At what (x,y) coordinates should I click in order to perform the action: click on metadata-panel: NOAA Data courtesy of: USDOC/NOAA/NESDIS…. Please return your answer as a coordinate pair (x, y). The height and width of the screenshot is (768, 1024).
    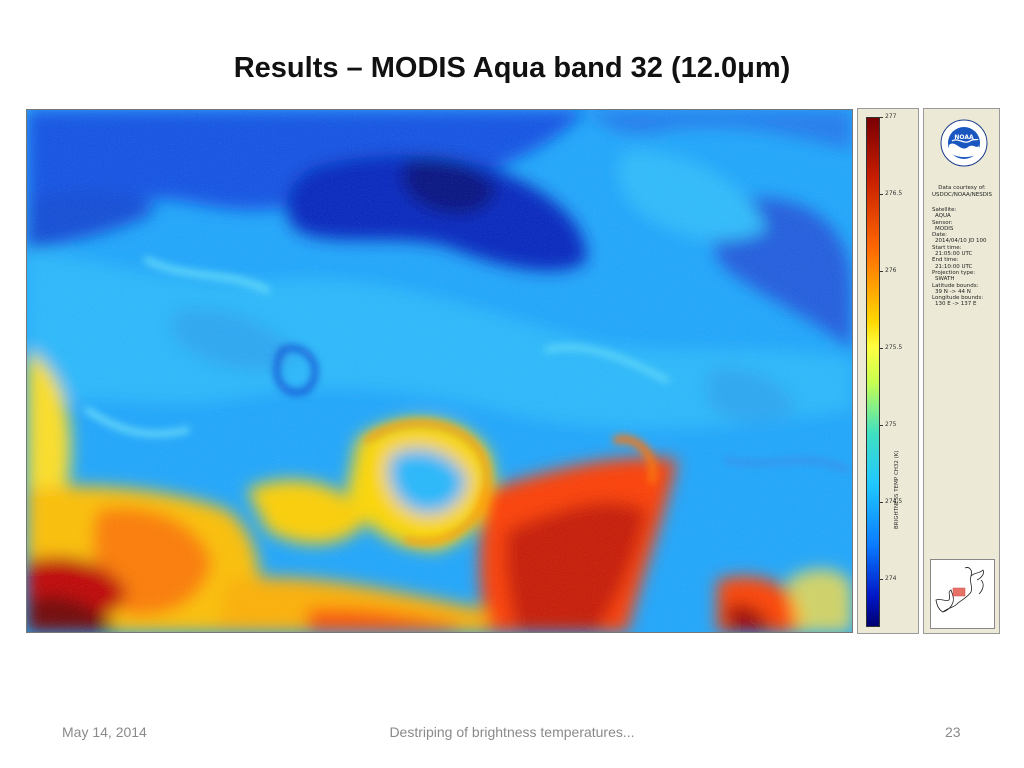
    Looking at the image, I should click on (961, 371).